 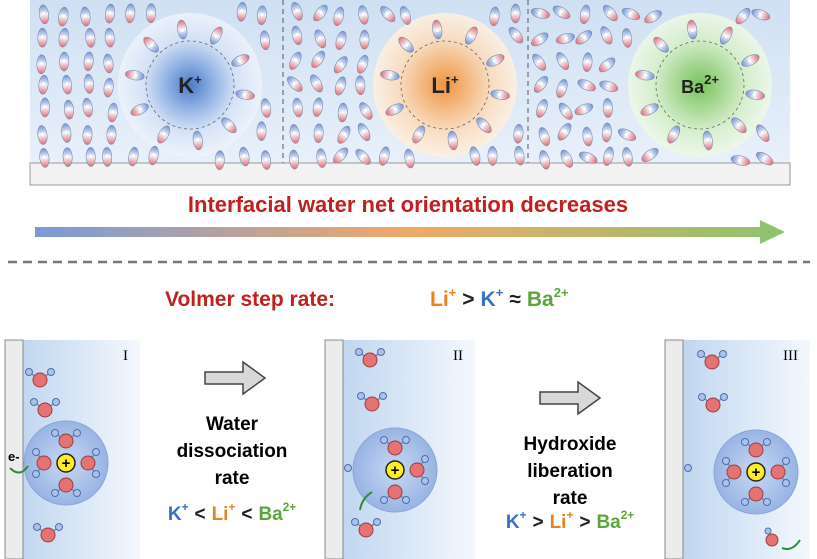 What do you see at coordinates (410, 232) in the screenshot?
I see `gradient-arrow` at bounding box center [410, 232].